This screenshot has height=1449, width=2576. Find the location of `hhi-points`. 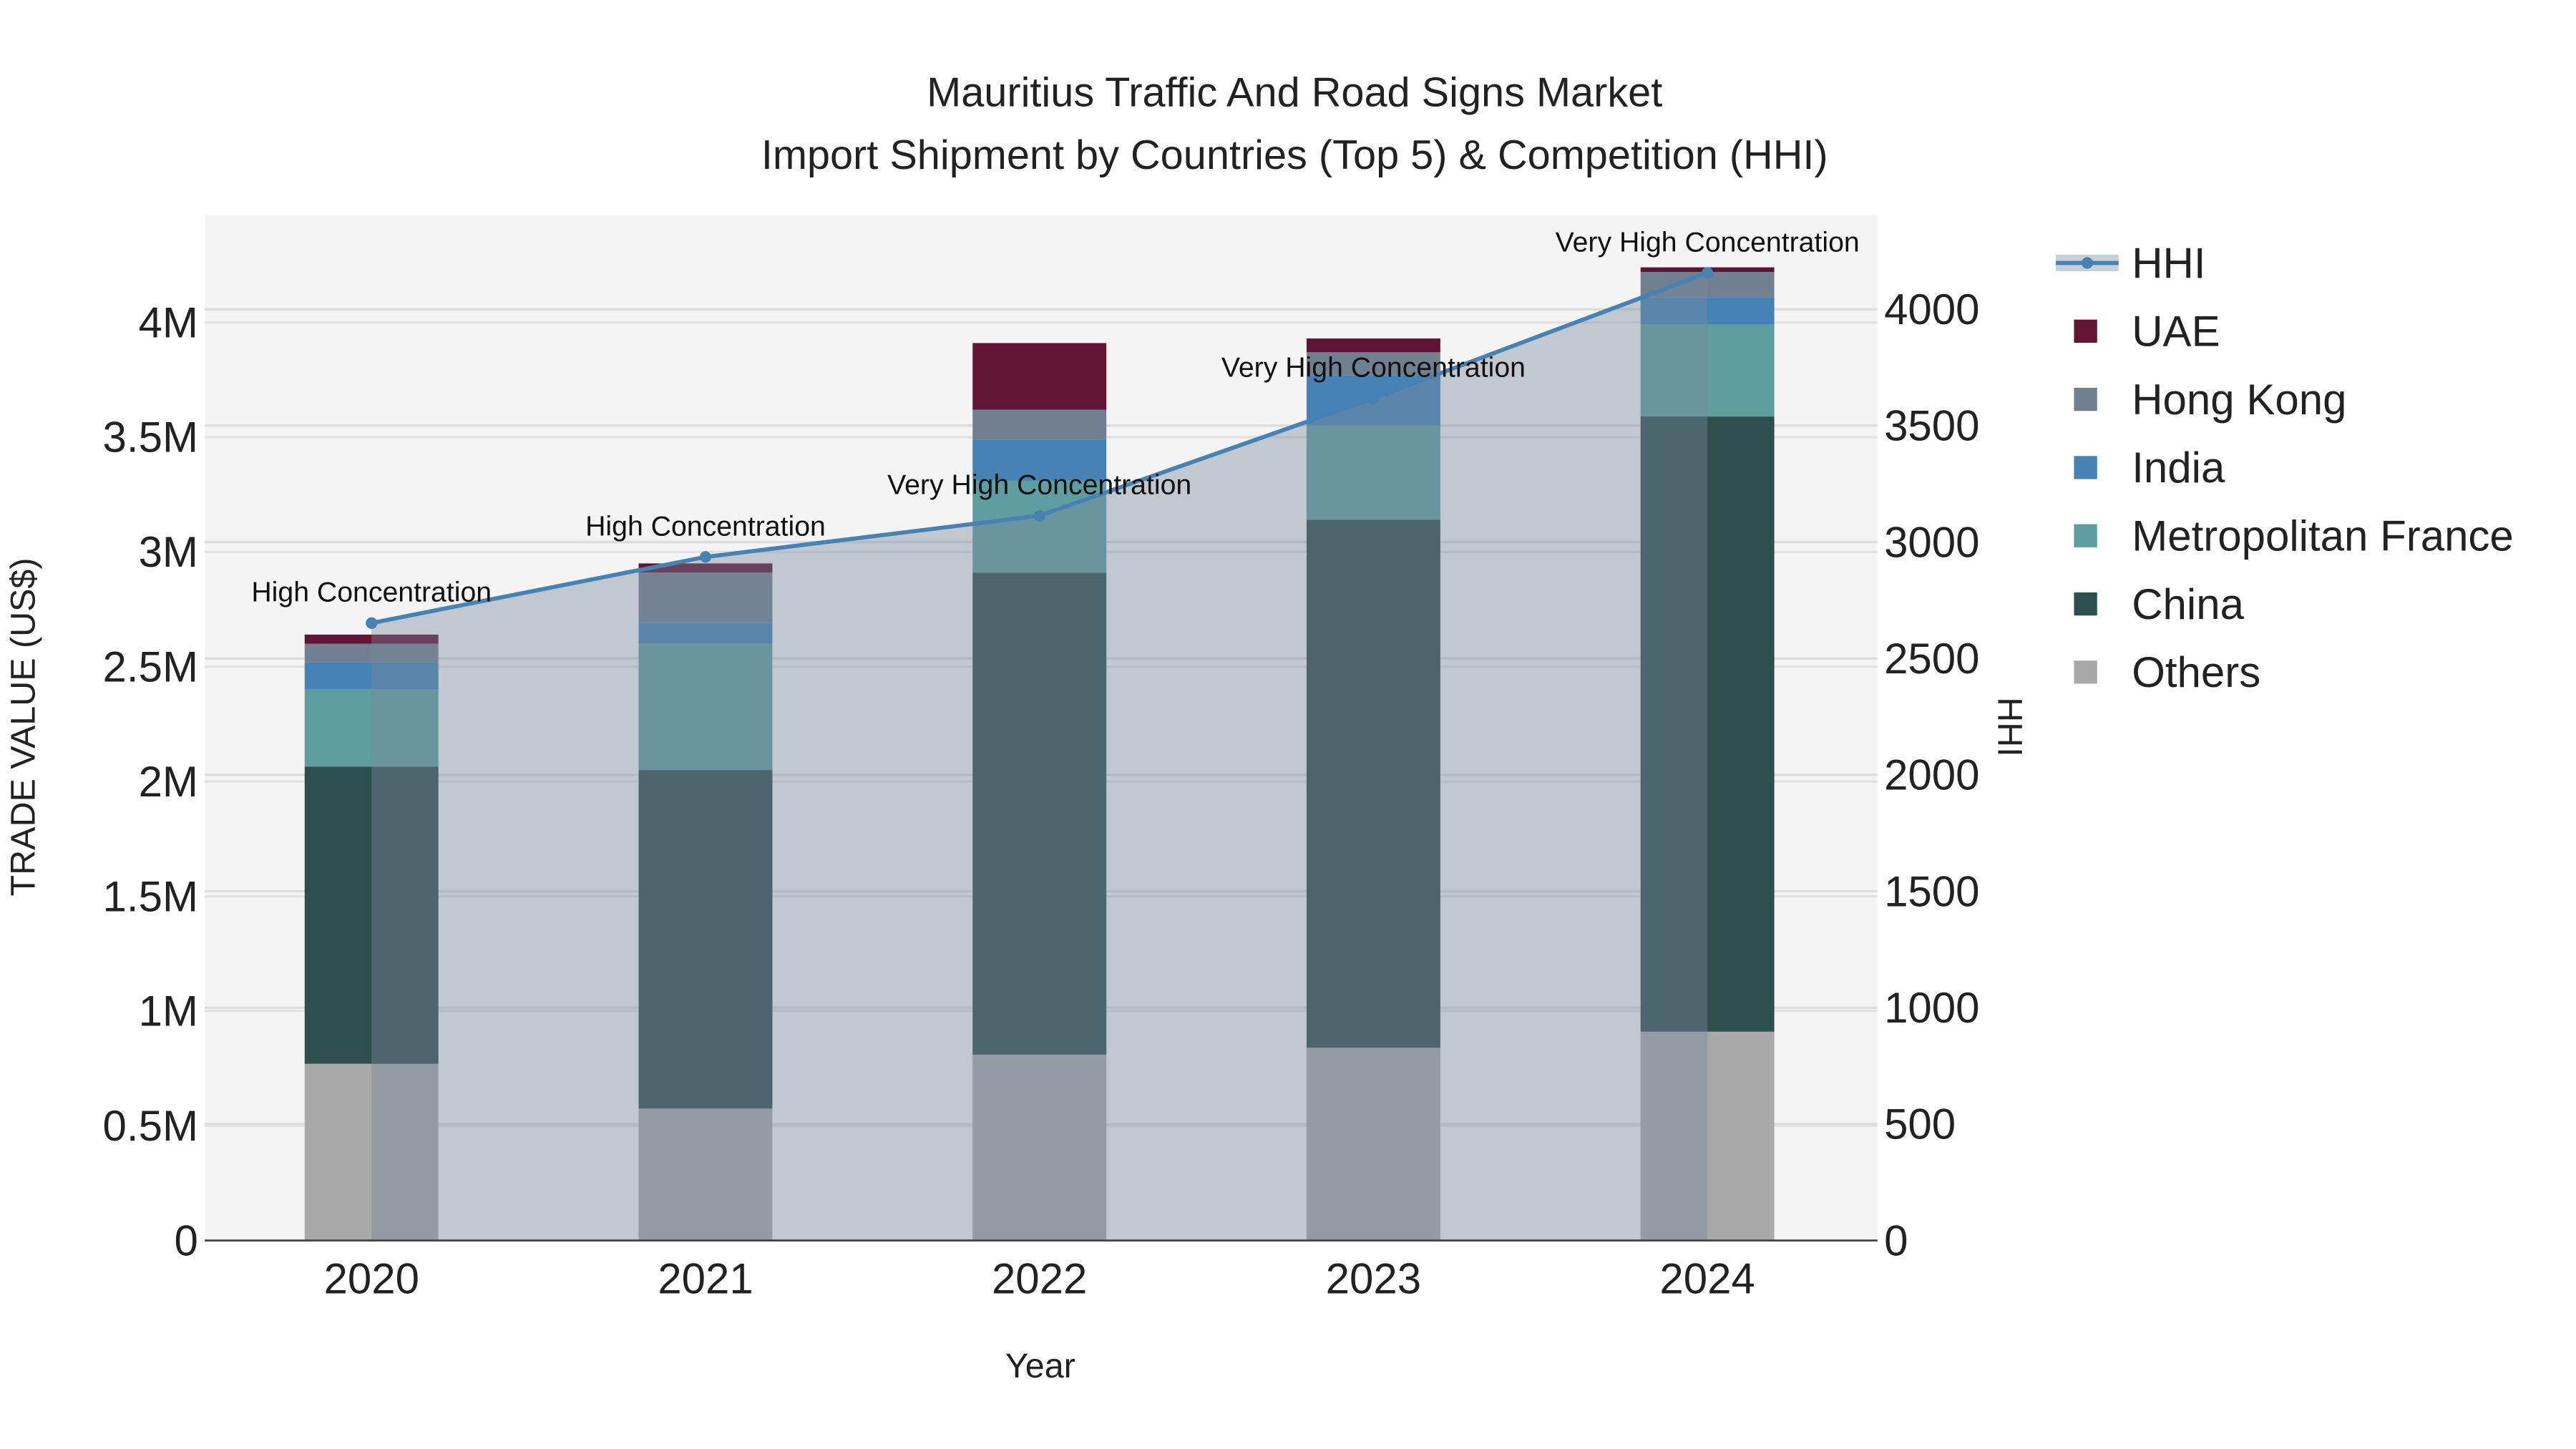

hhi-points is located at coordinates (1040, 448).